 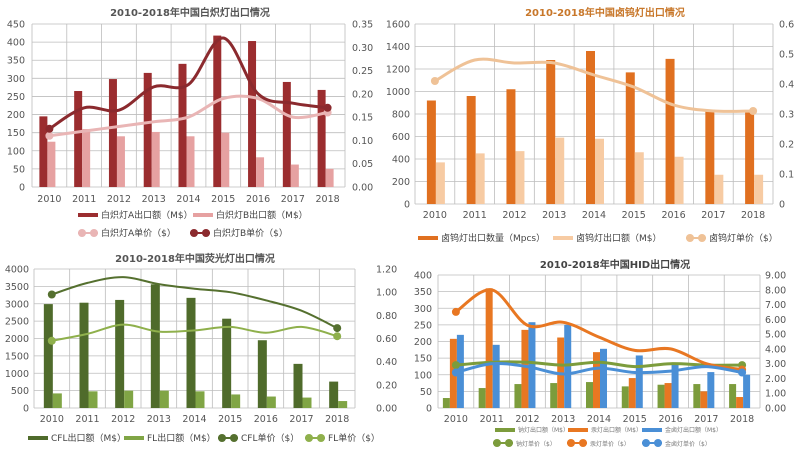 I want to click on y2-tick-label: 0.1, so click(x=786, y=175).